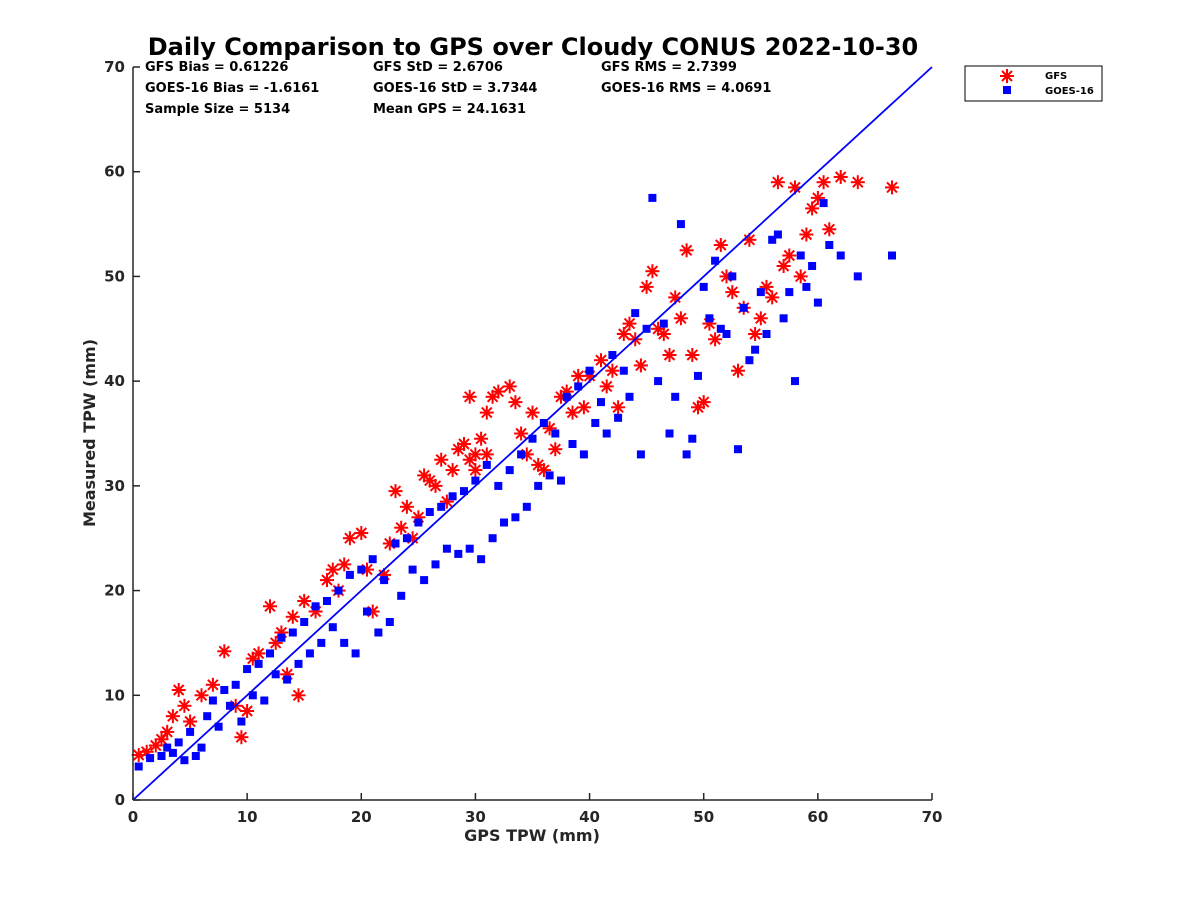 The height and width of the screenshot is (900, 1200). I want to click on stat-goes-bias: GOES-16 Bias = -1.6161, so click(232, 88).